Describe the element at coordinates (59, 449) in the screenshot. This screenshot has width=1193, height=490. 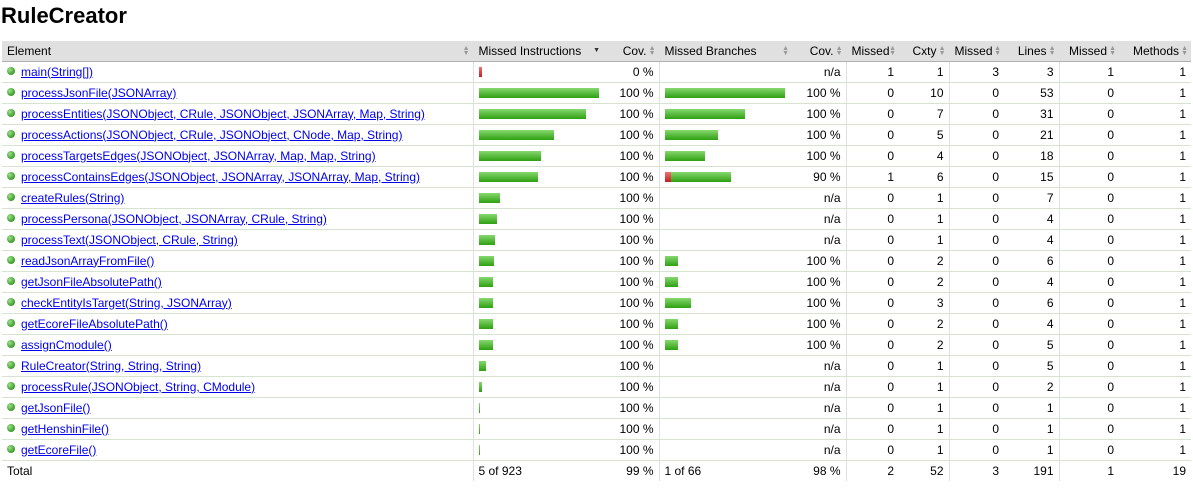
I see `method-link: getEcoreFile()` at that location.